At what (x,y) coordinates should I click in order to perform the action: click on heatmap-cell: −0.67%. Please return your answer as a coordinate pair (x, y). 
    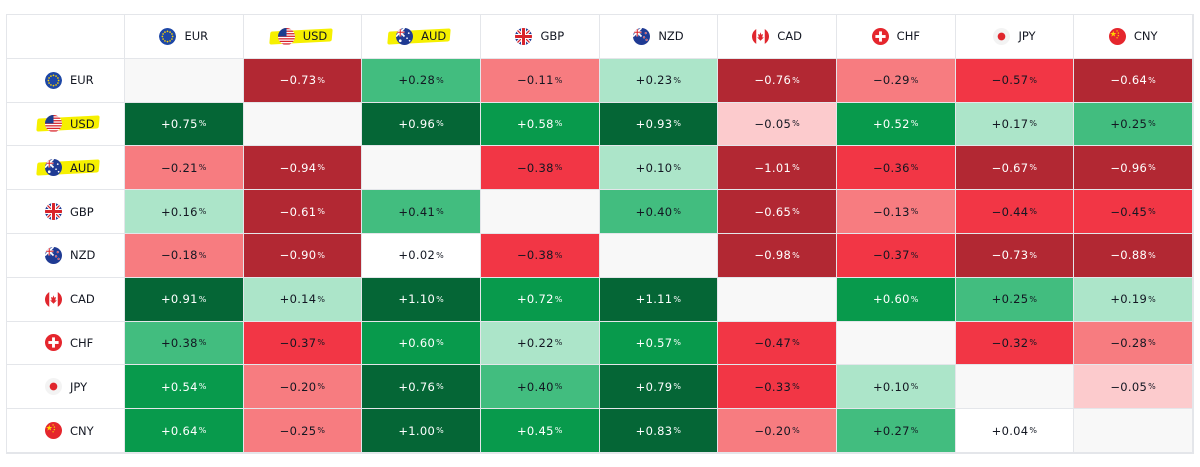
    Looking at the image, I should click on (1015, 168).